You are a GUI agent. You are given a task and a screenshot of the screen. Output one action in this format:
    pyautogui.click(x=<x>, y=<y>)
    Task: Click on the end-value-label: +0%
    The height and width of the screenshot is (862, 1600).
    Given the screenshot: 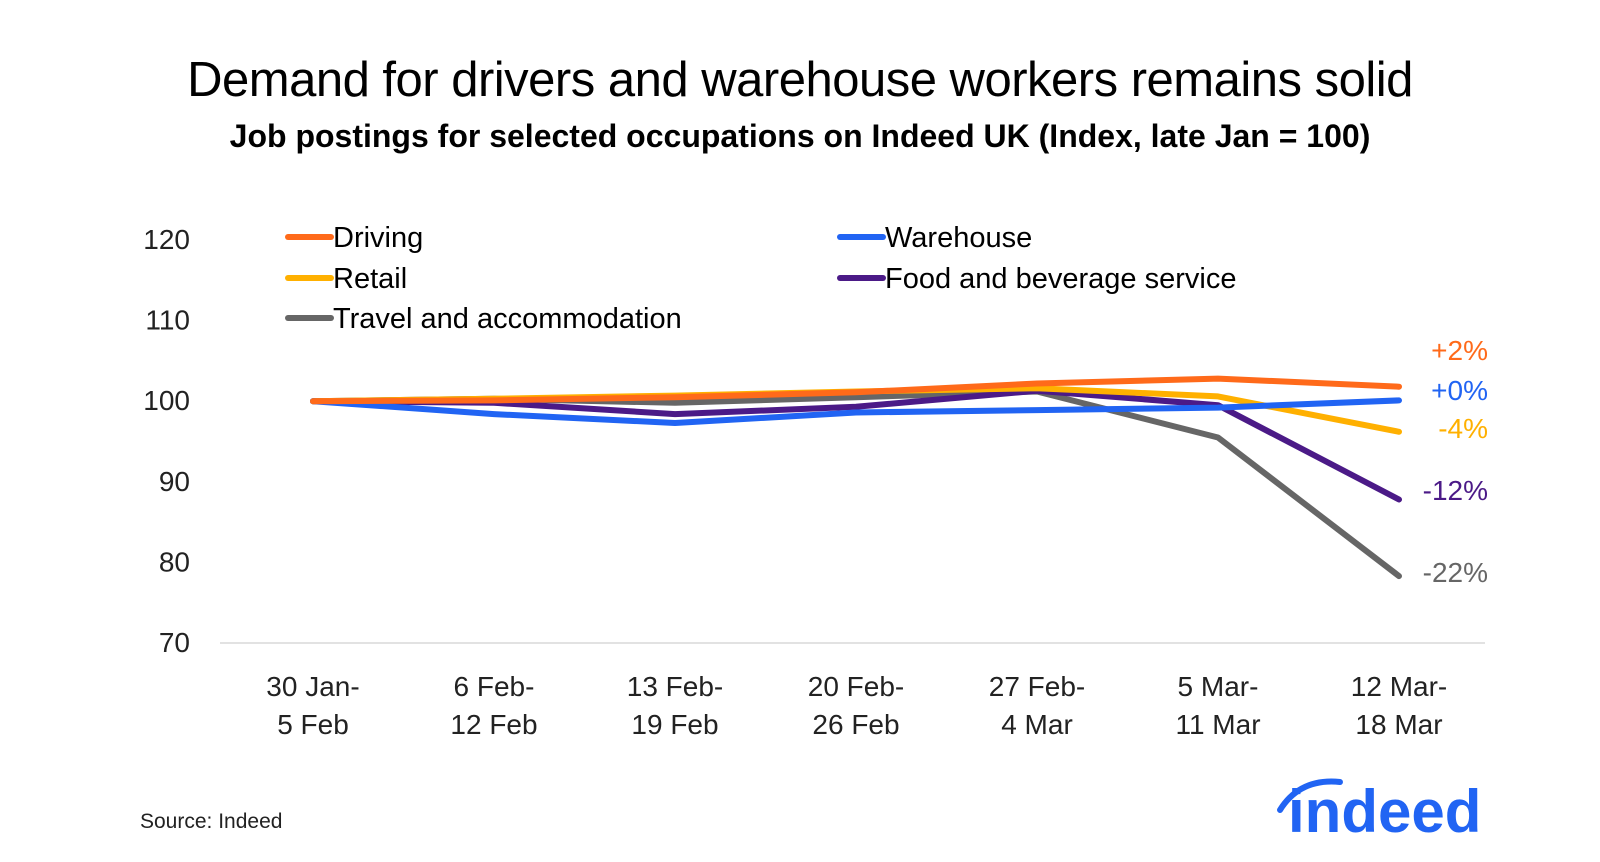 What is the action you would take?
    pyautogui.click(x=1459, y=390)
    